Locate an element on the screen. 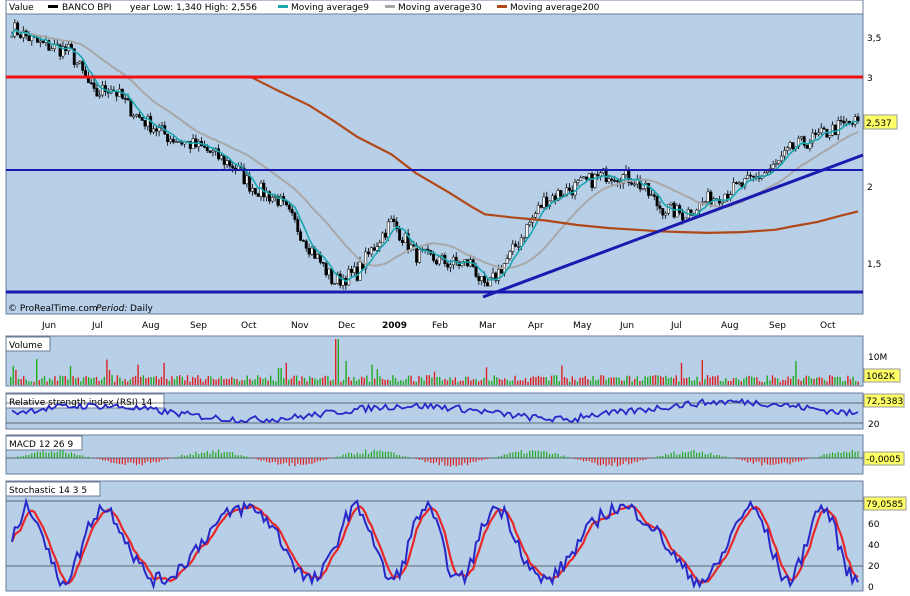 Image resolution: width=910 pixels, height=596 pixels. volume-y-tick: 10M is located at coordinates (877, 358).